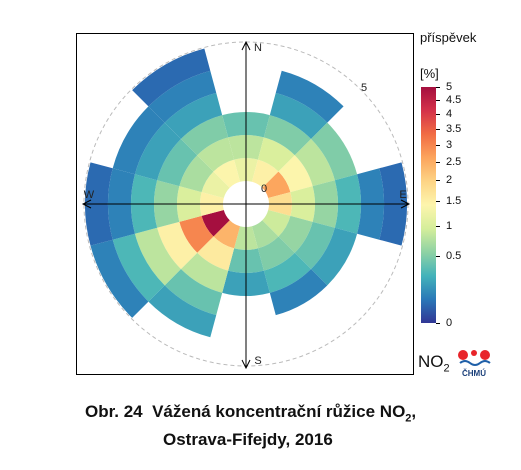 This screenshot has width=521, height=470. Describe the element at coordinates (89, 195) in the screenshot. I see `compass-label-west: W` at that location.